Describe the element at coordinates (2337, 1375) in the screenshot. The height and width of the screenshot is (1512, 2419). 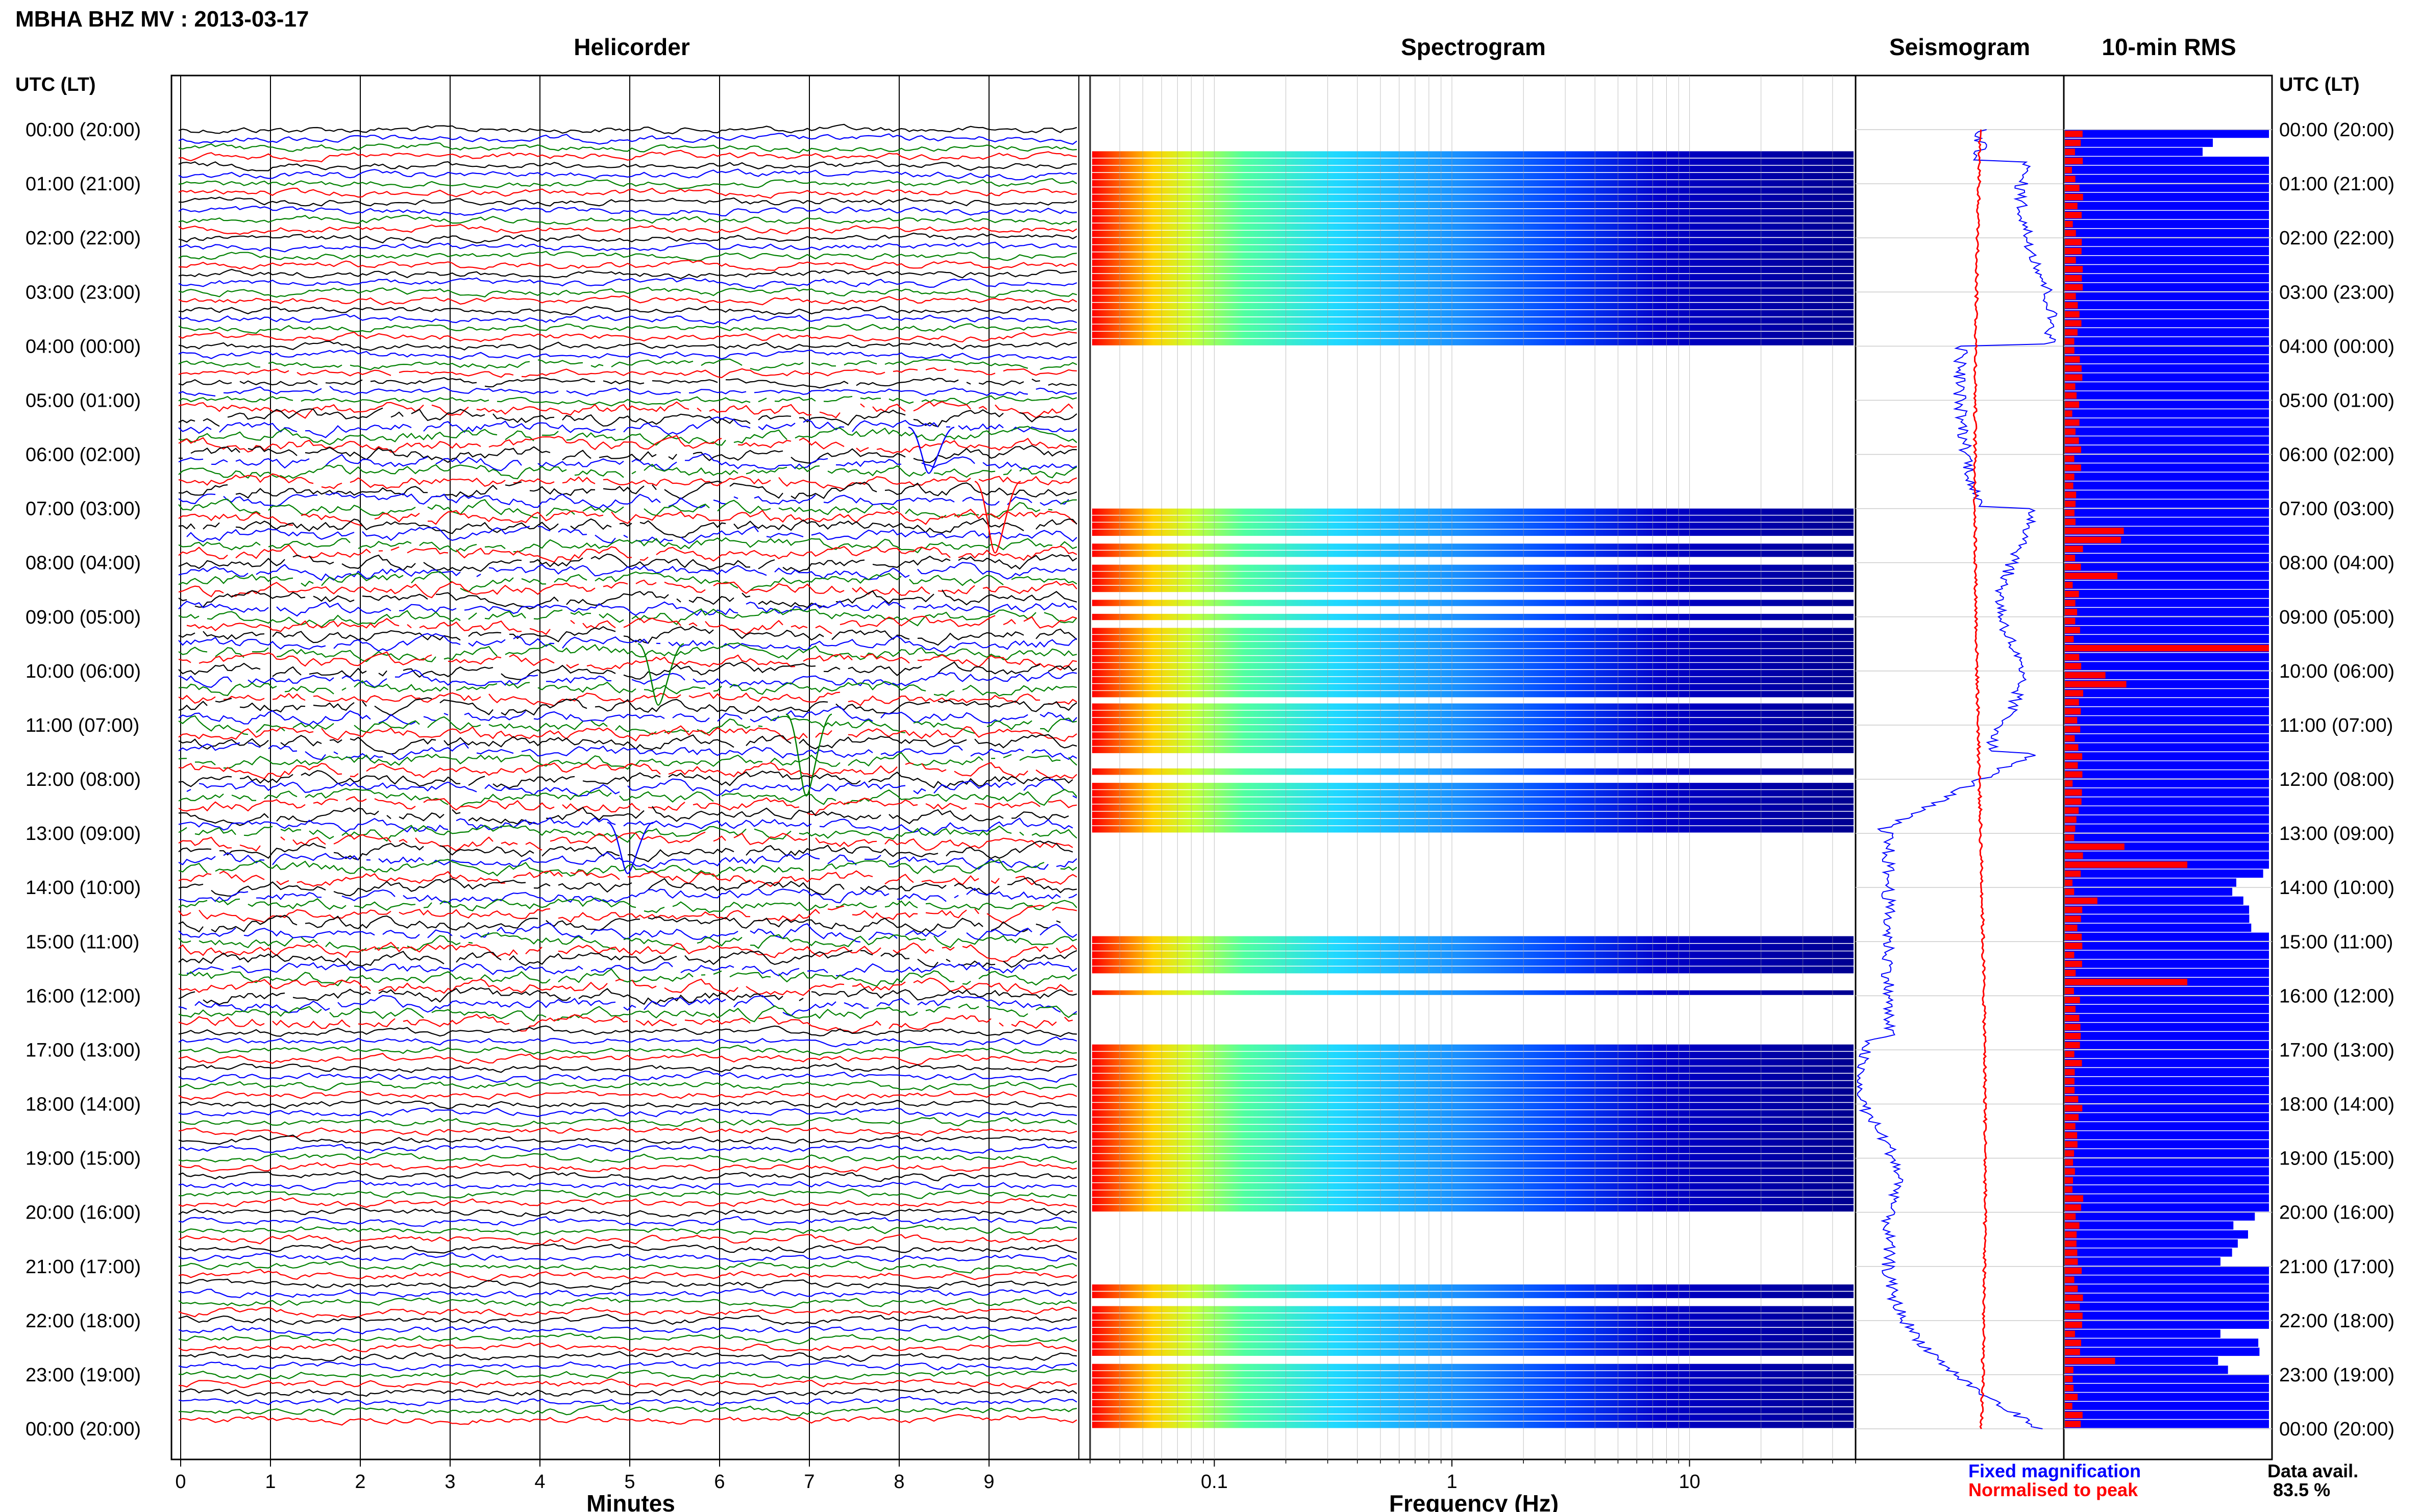
I see `time-label-right: 23:00 (19:00)` at that location.